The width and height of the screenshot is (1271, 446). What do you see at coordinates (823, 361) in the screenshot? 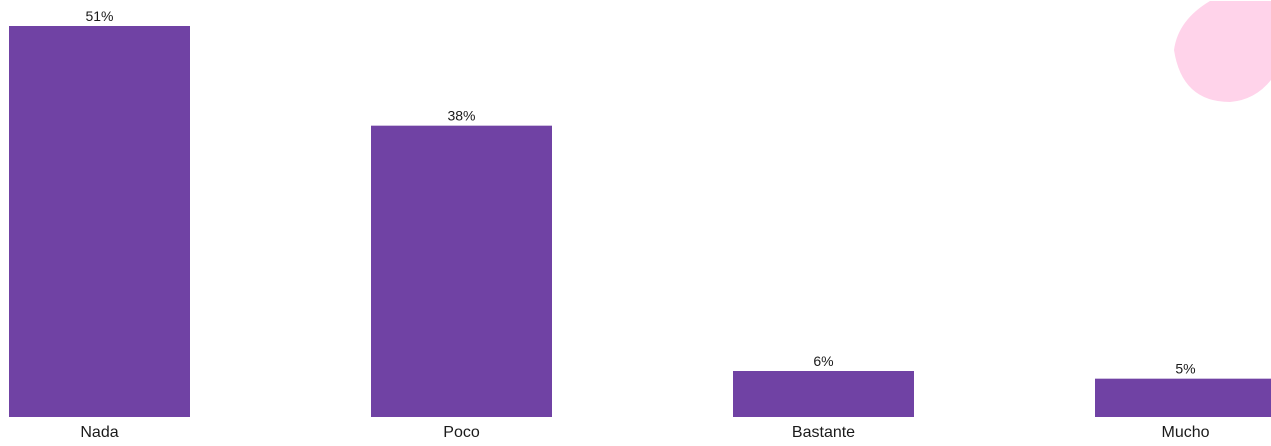
I see `data-label-bastante: 6%` at bounding box center [823, 361].